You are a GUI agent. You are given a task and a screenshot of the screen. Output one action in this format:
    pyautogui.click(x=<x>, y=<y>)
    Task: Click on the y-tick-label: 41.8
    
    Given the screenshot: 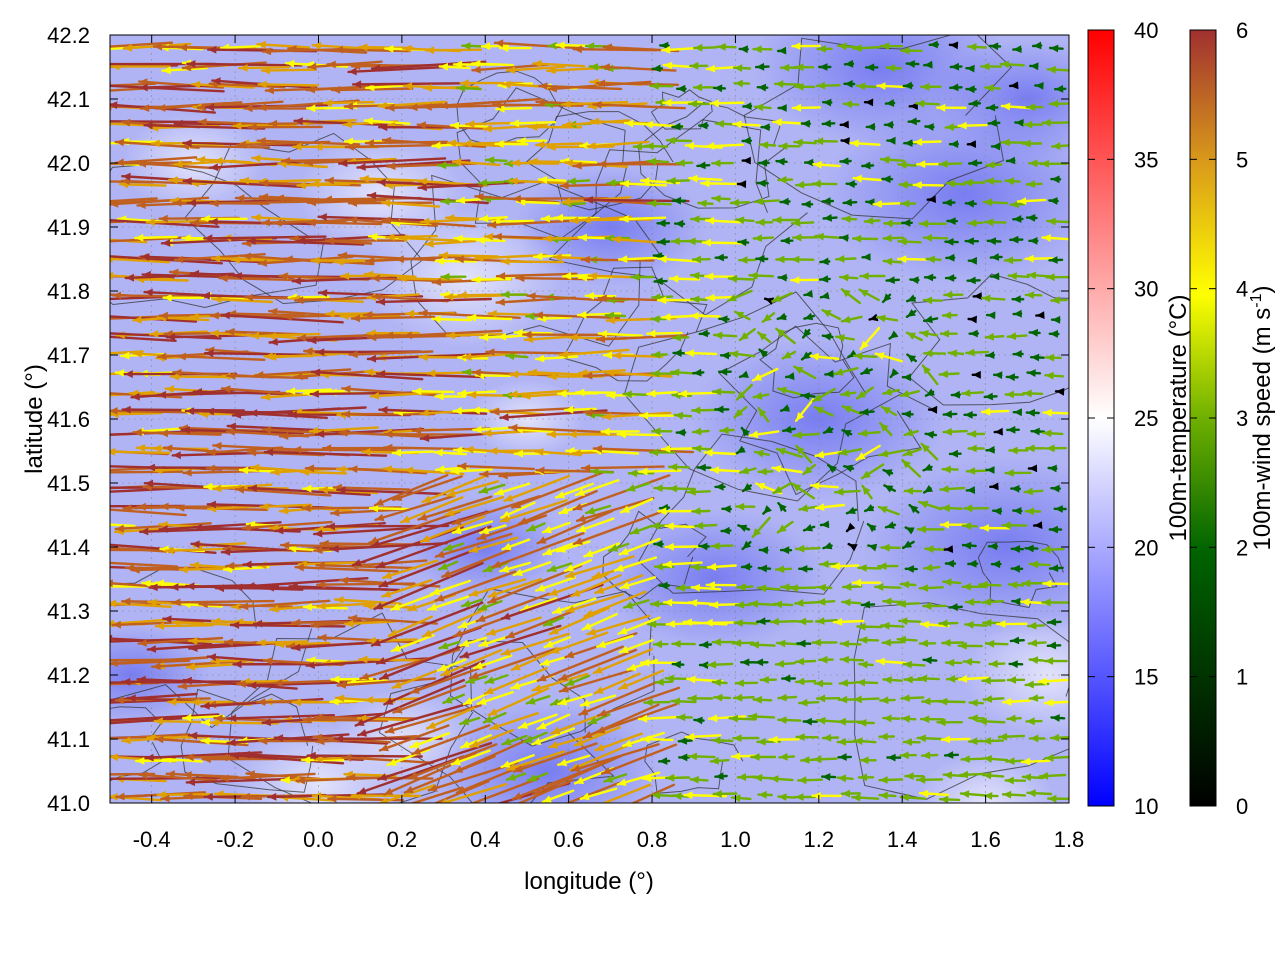 What is the action you would take?
    pyautogui.click(x=68, y=291)
    